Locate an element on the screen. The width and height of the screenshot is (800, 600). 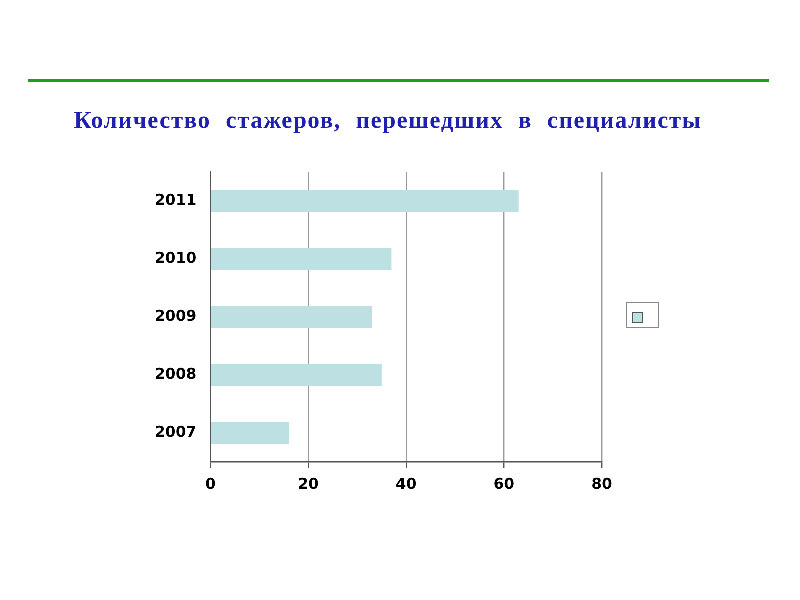
y-tick-label: 2008 is located at coordinates (176, 373).